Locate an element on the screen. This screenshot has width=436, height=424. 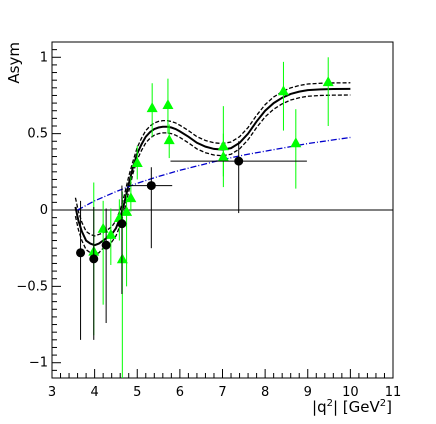
x-tick-label: 11 is located at coordinates (393, 392).